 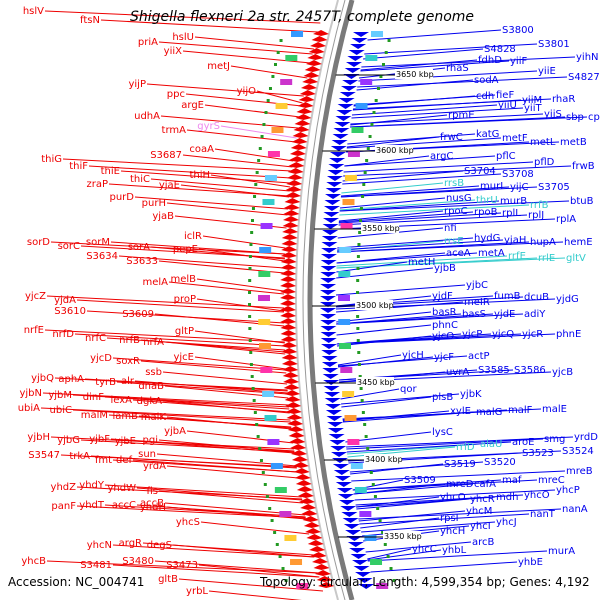 I want to click on gene-label: nusG, so click(x=459, y=198).